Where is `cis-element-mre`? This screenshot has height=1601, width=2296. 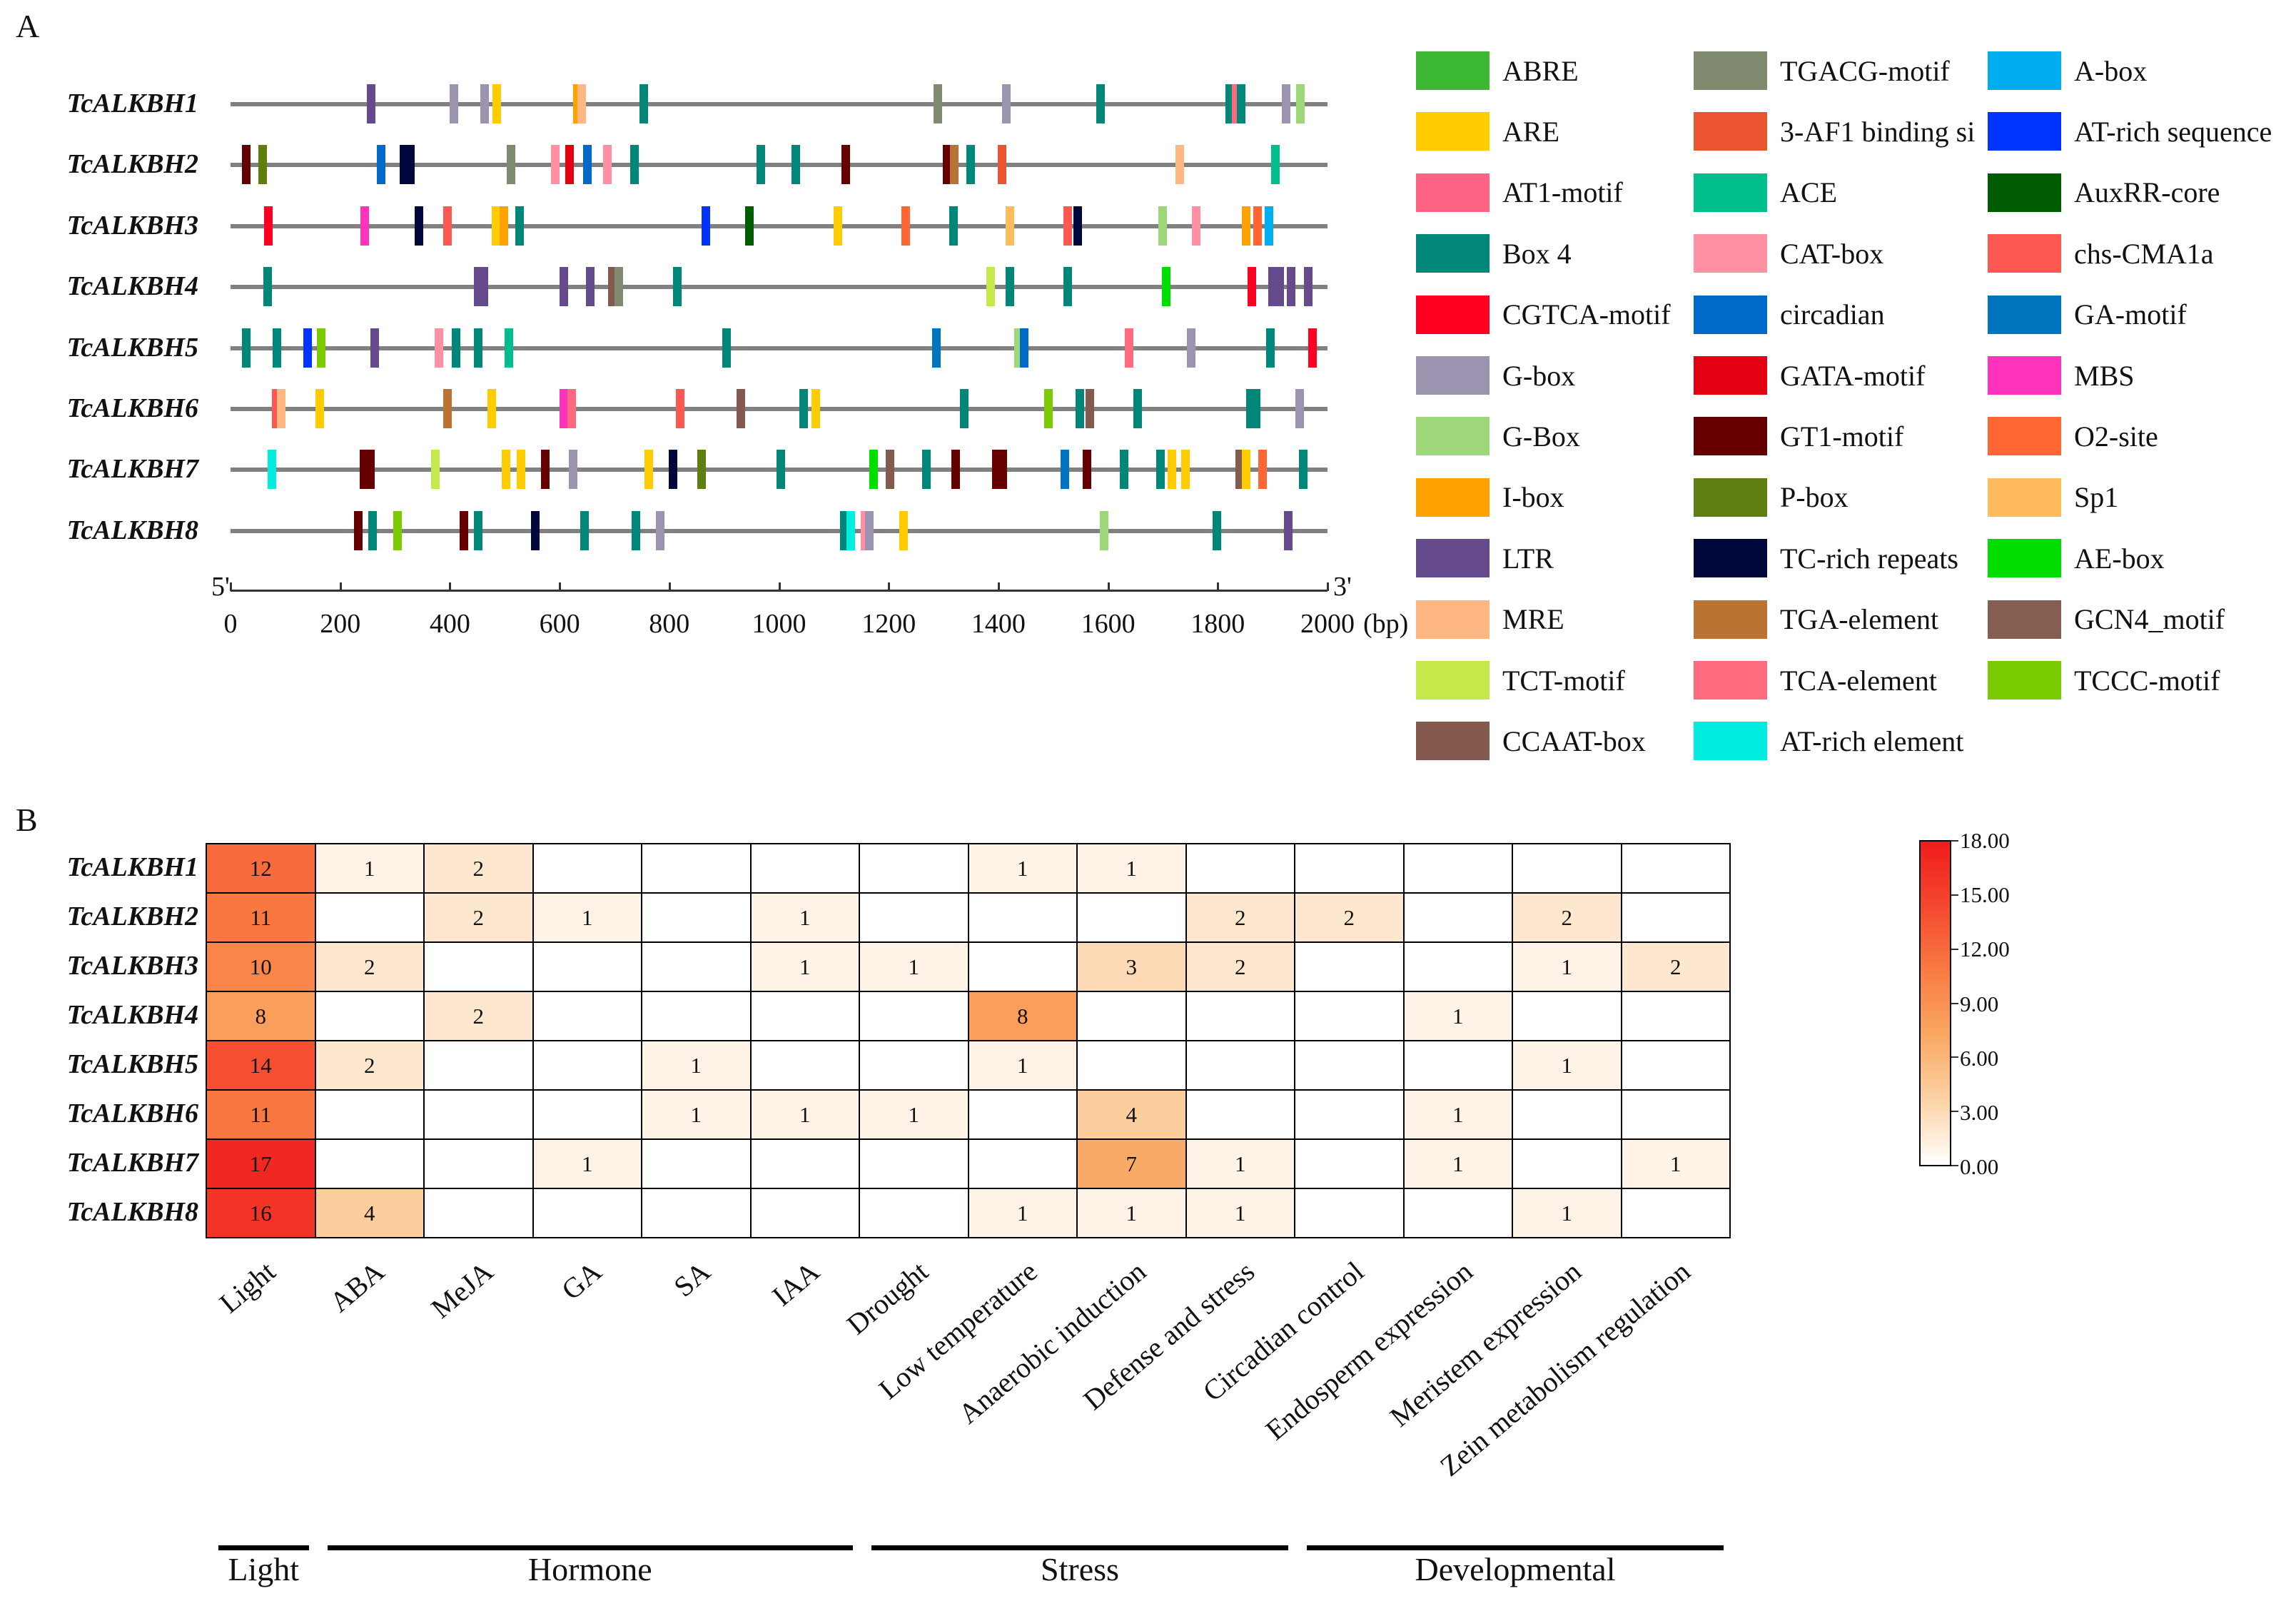 cis-element-mre is located at coordinates (581, 103).